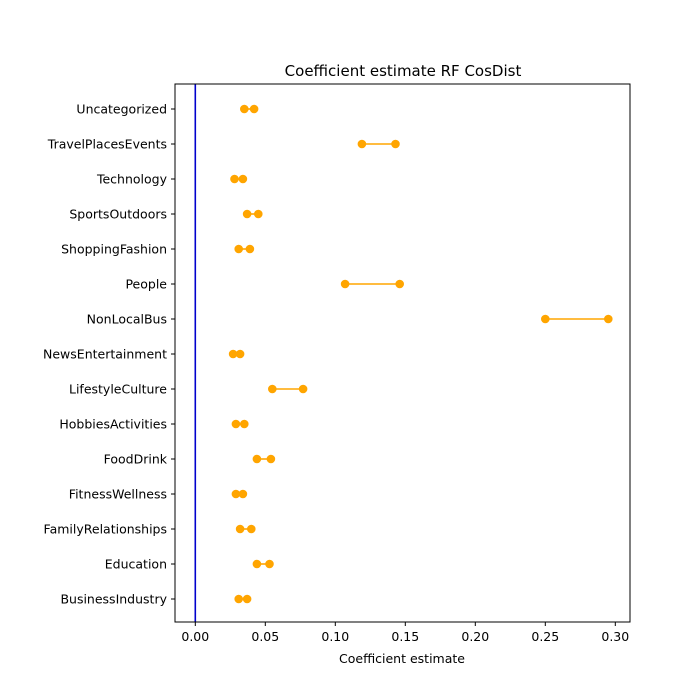  I want to click on y-tick-label: FitnessWellness, so click(118, 494).